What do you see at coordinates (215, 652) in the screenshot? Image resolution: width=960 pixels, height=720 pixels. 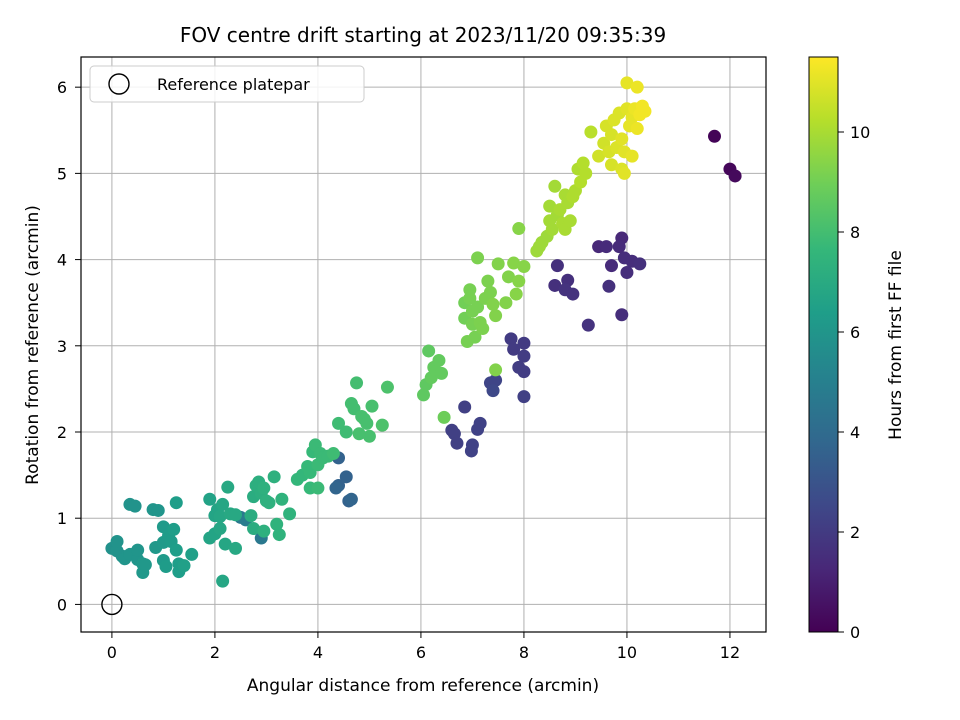 I see `x-tick-label: 2` at bounding box center [215, 652].